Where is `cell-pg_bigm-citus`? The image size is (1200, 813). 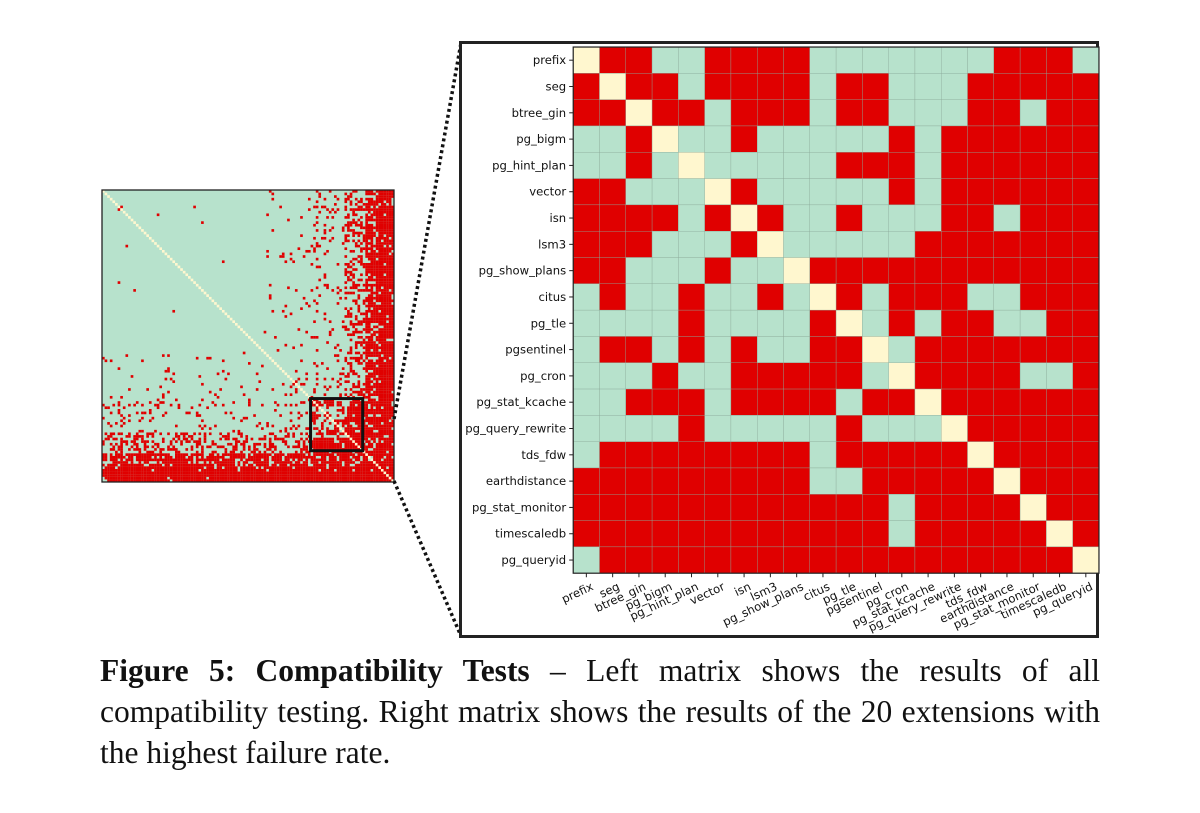
cell-pg_bigm-citus is located at coordinates (823, 139).